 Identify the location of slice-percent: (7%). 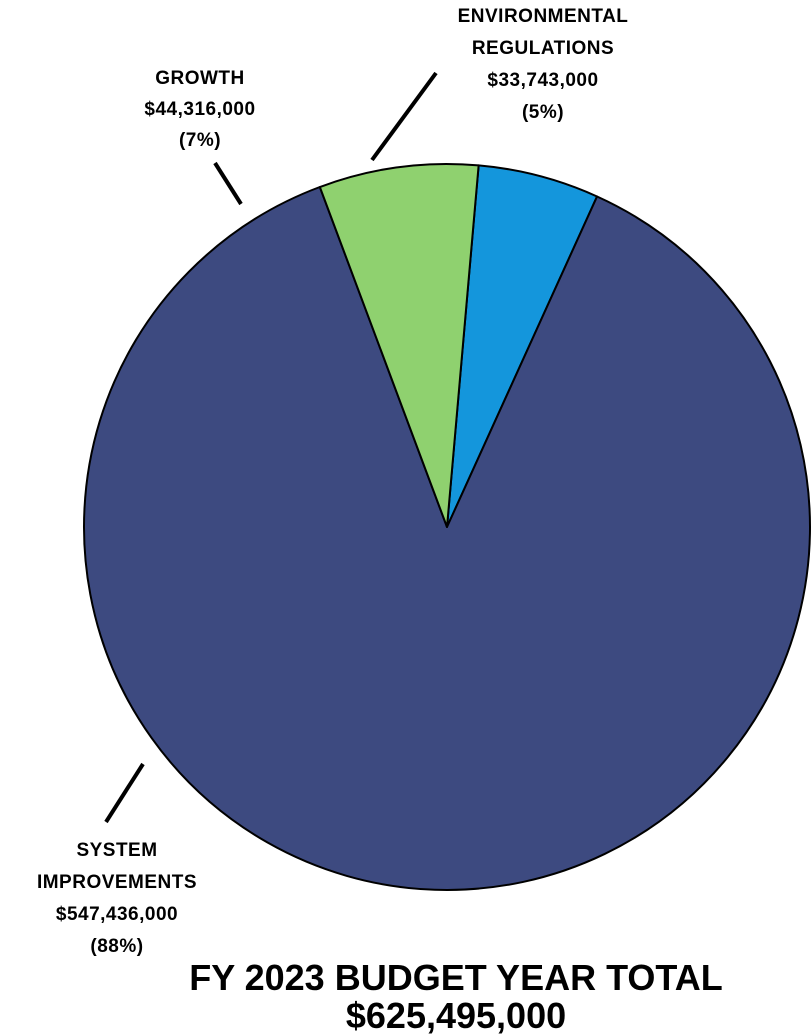
(200, 140).